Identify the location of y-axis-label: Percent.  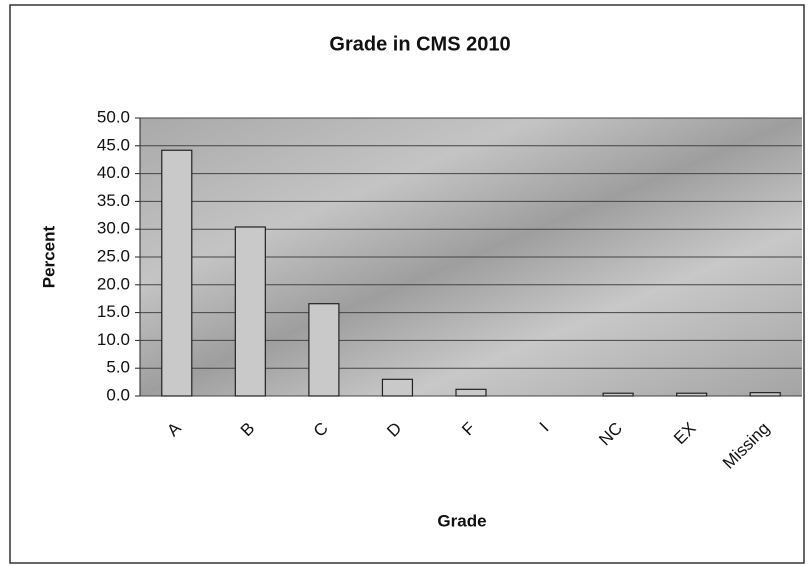
(48, 256).